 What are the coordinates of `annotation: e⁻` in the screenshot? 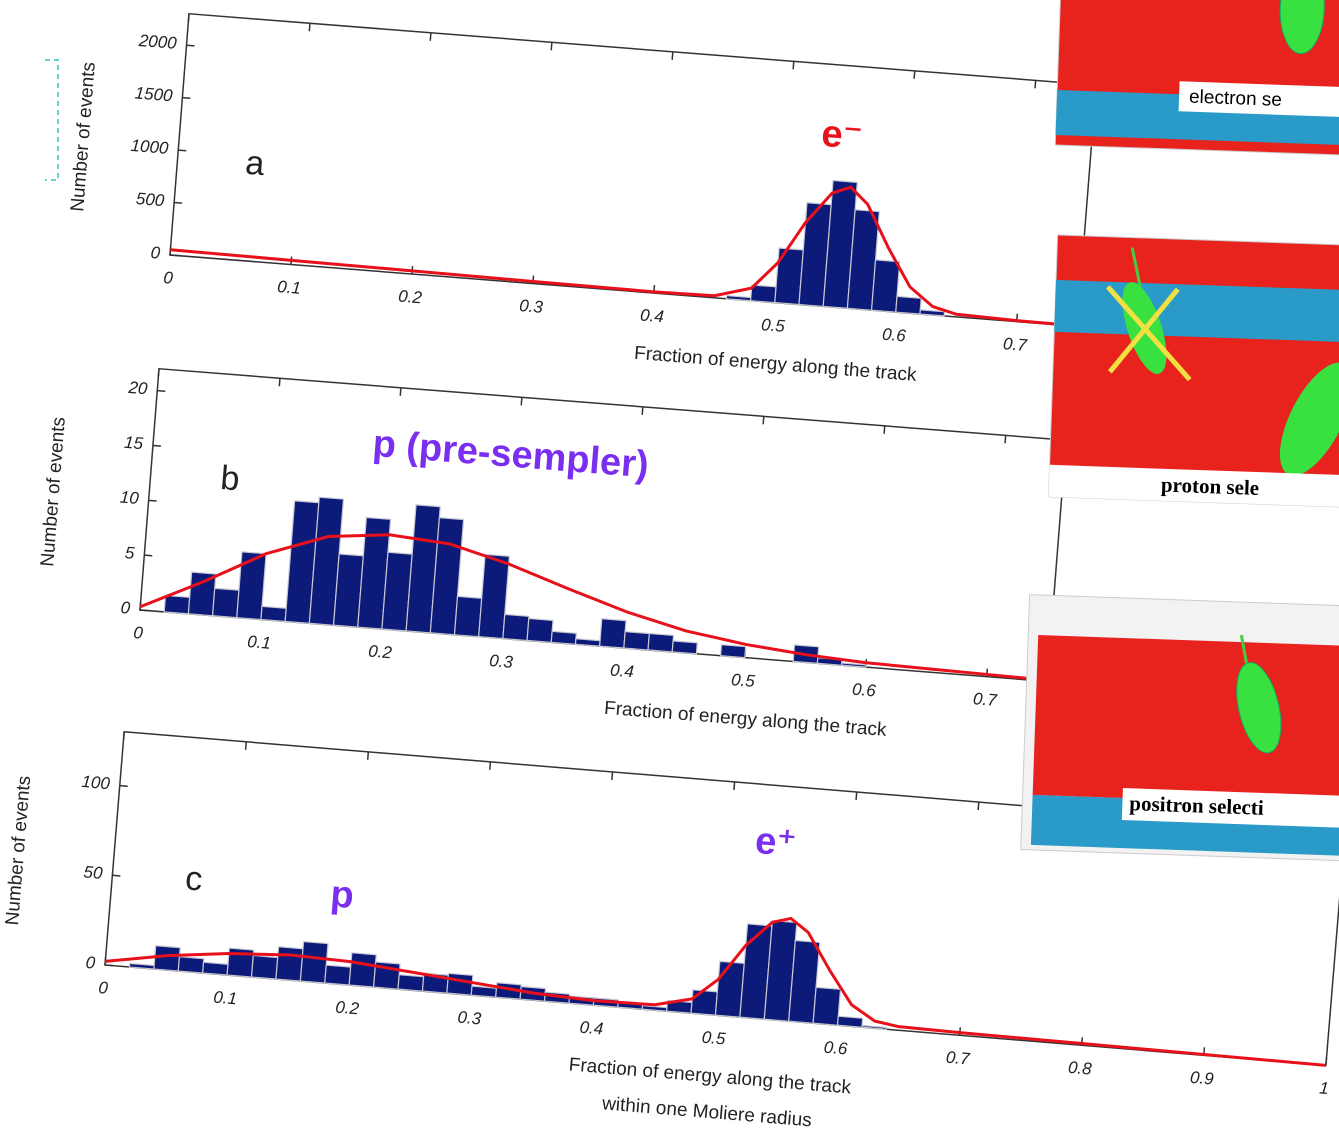 It's located at (842, 135).